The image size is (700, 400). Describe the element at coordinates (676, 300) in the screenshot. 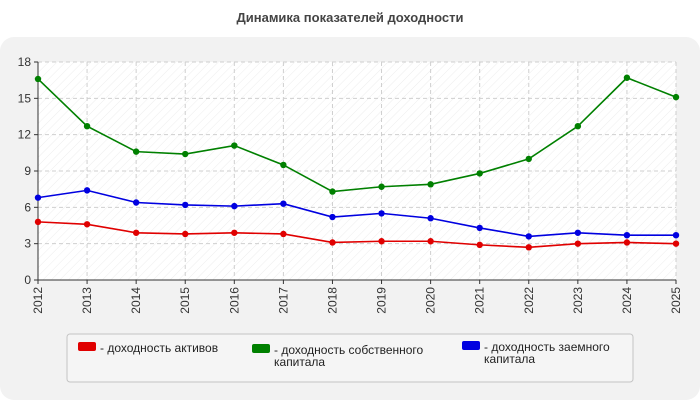

I see `x-tick-label: 2025` at that location.